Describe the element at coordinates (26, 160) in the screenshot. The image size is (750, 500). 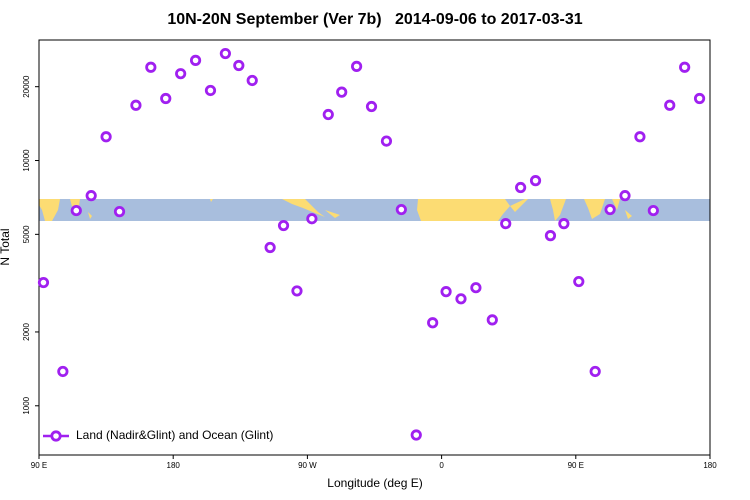
I see `y-tick-label: 10000` at that location.